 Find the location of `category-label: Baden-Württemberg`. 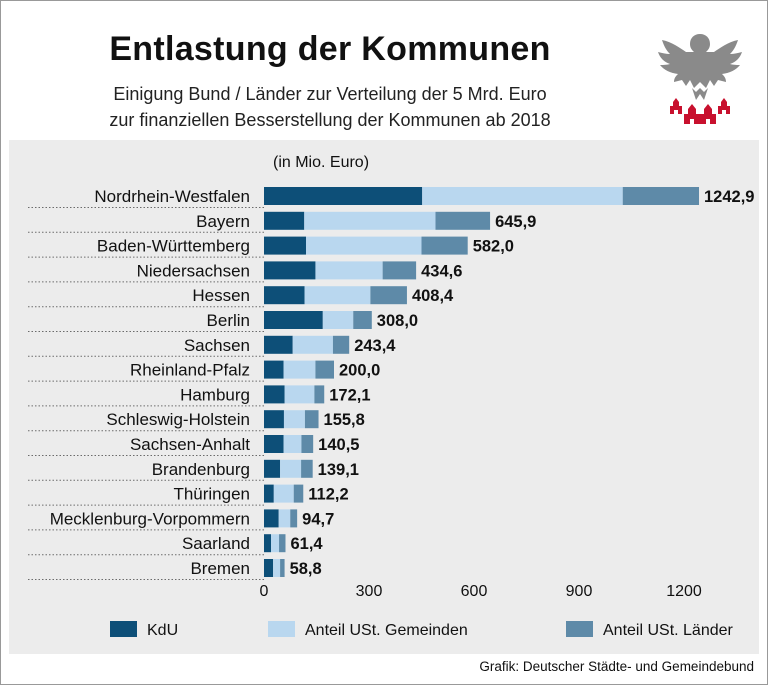

category-label: Baden-Württemberg is located at coordinates (173, 246).